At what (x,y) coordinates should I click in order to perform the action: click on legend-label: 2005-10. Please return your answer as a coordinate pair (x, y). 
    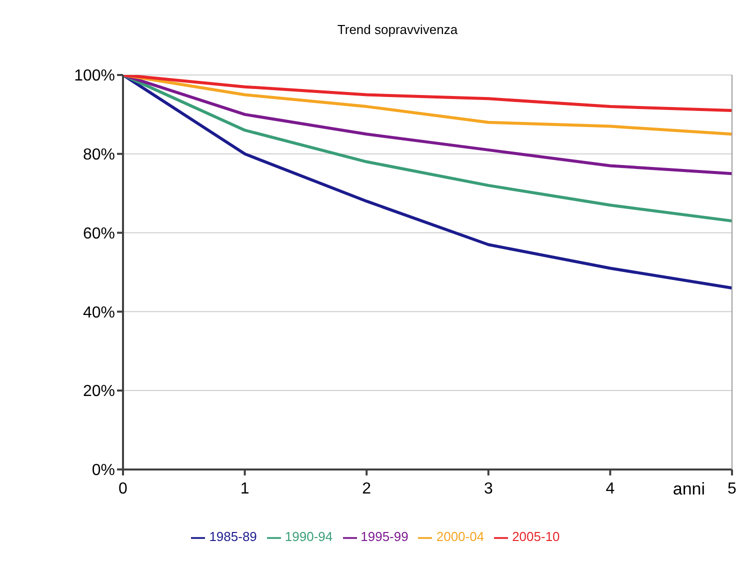
    Looking at the image, I should click on (536, 536).